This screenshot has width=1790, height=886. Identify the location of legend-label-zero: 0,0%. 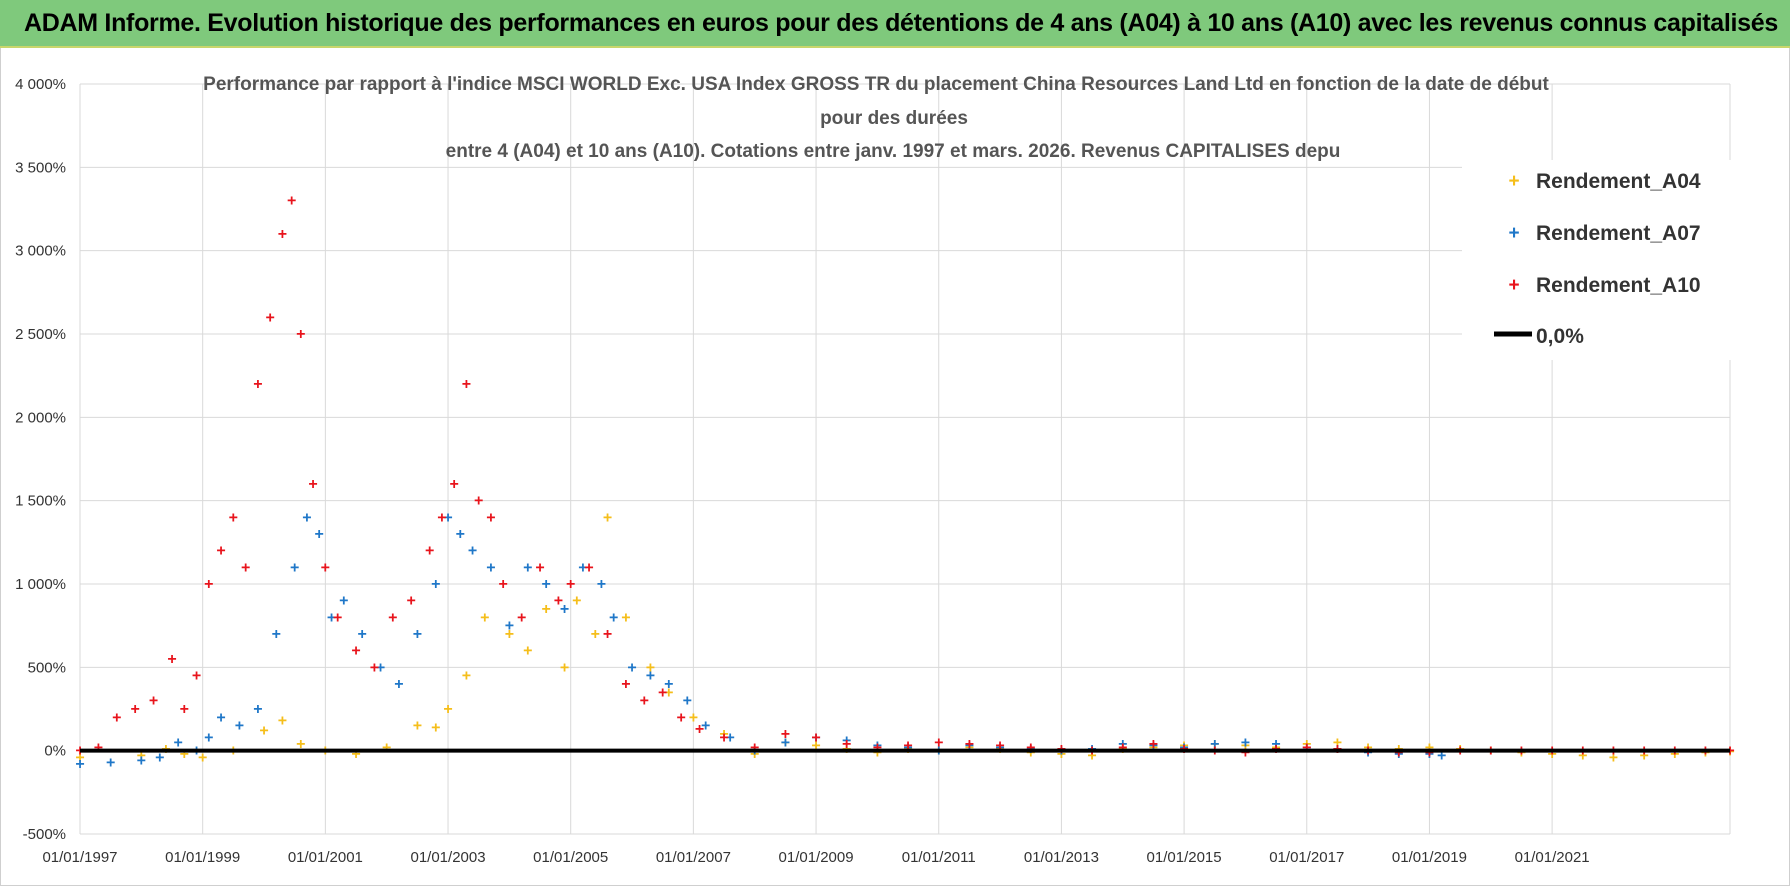
(1560, 336).